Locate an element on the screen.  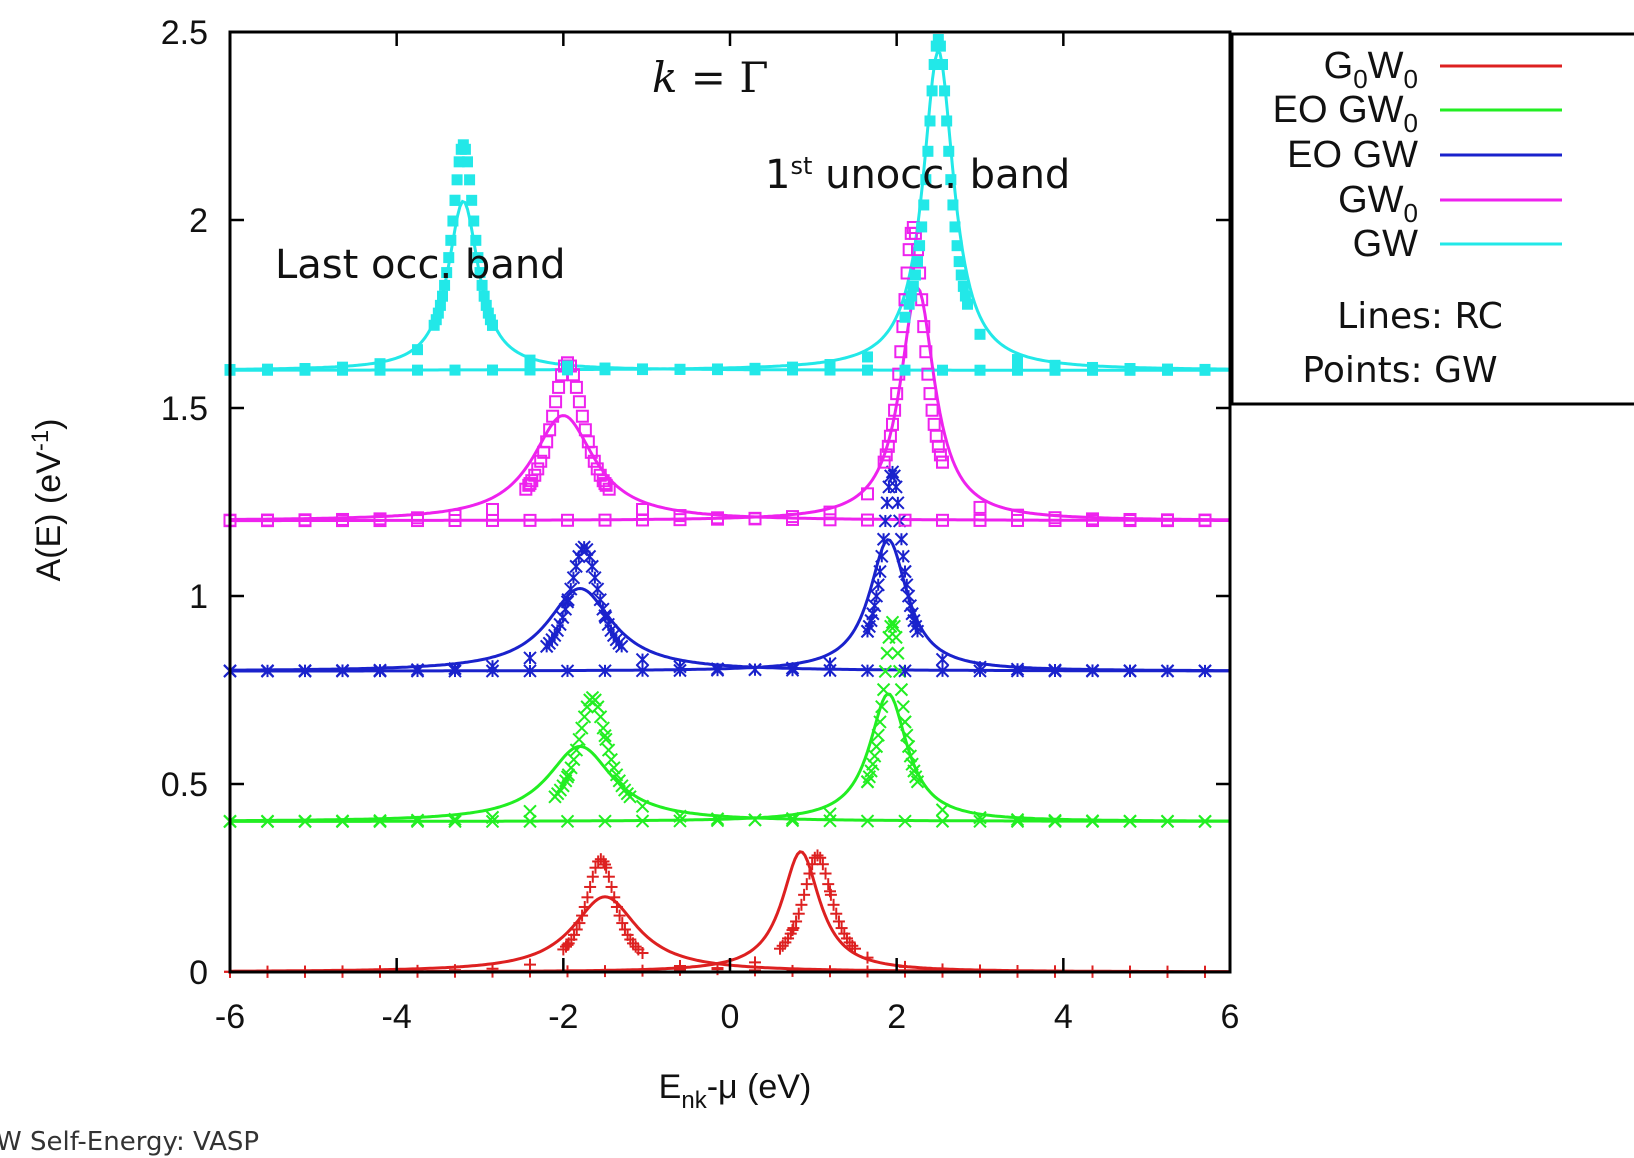
x-tick-label: 6 is located at coordinates (1230, 1017).